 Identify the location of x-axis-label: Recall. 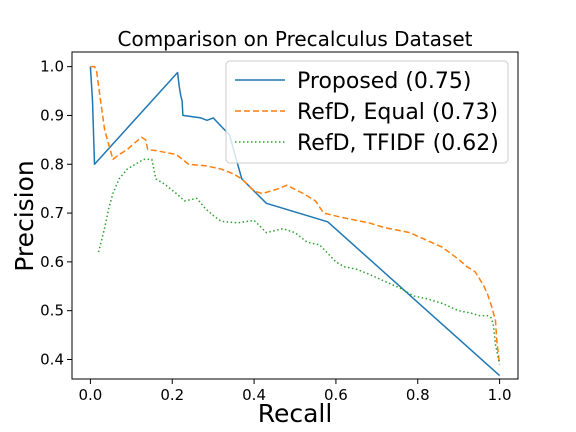
(295, 413).